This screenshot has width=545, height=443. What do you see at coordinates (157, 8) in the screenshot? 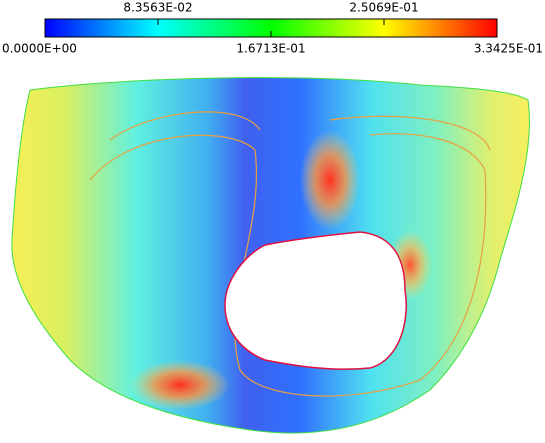
I see `tick-label: 8.3563E-02` at bounding box center [157, 8].